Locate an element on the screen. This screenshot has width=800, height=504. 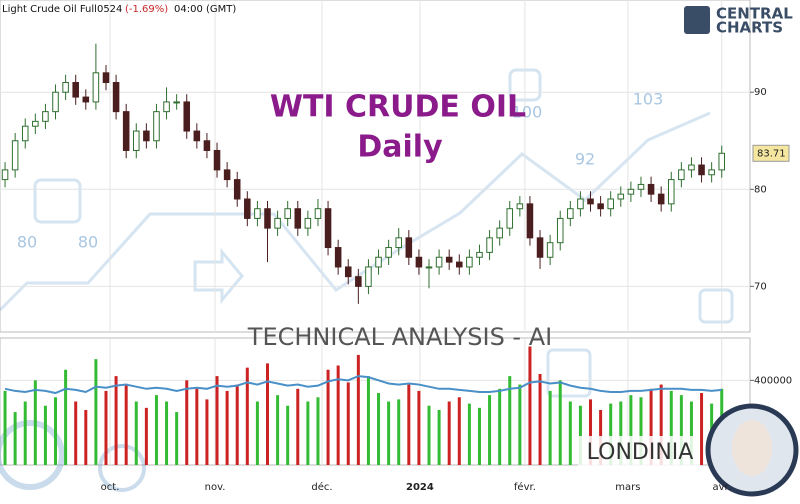
y-tick-label: 70 is located at coordinates (760, 286).